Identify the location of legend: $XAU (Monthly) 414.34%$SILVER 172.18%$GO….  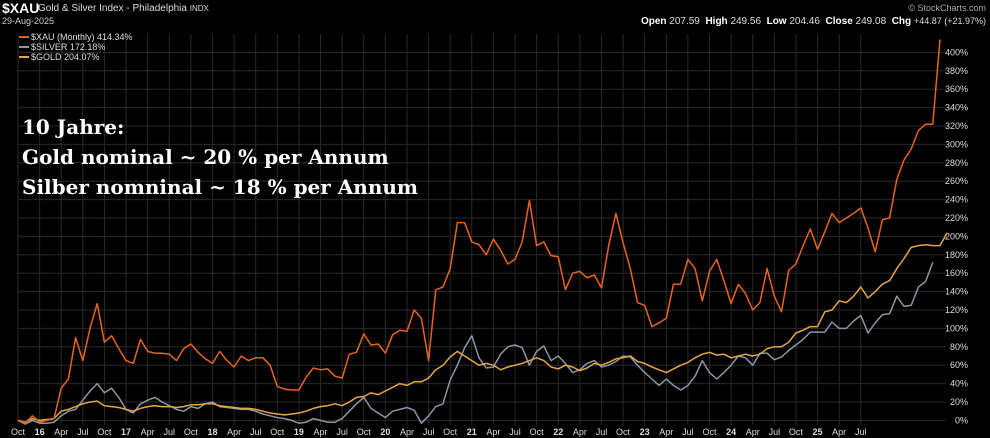
(76, 47).